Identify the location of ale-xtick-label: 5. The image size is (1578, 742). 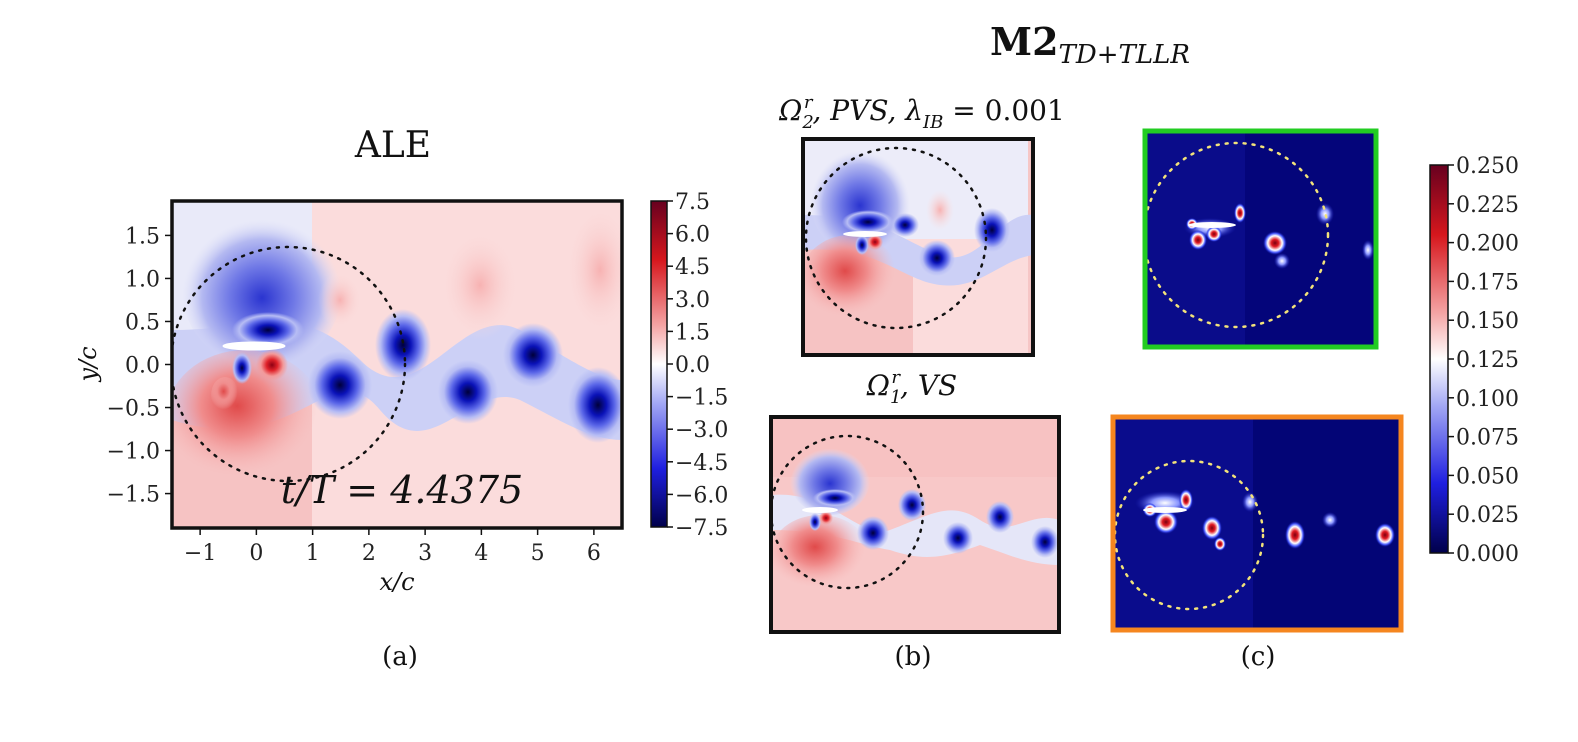
(538, 553).